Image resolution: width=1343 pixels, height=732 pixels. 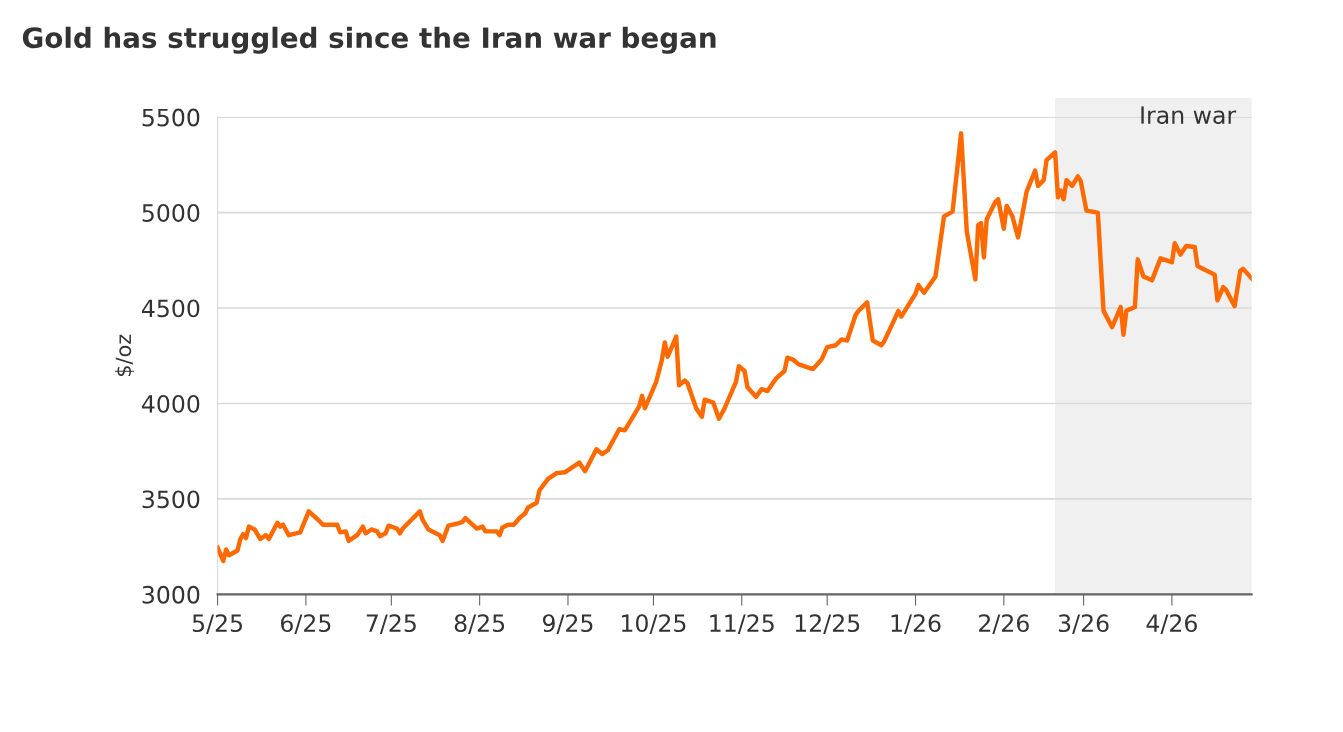 I want to click on chart-title: Gold has struggled since the Iran war began, so click(x=369, y=40).